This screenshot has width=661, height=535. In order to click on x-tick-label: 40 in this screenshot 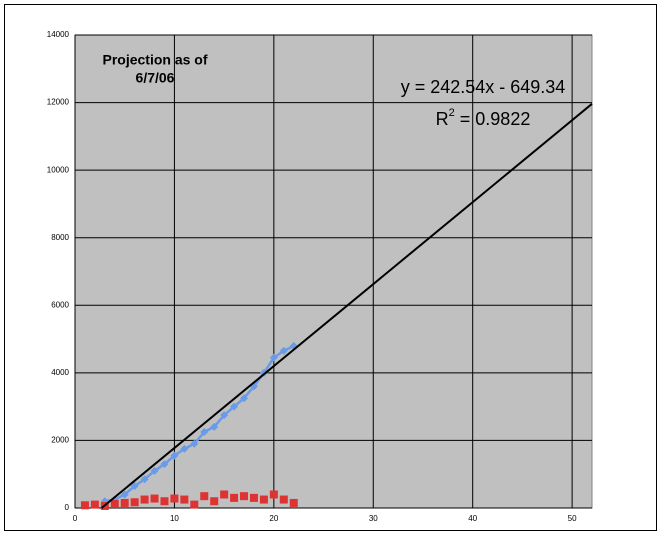, I will do `click(472, 518)`.